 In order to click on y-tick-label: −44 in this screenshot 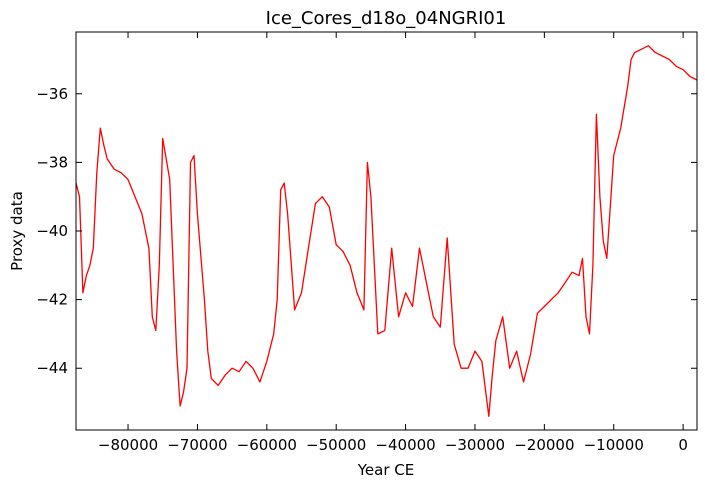, I will do `click(52, 368)`.